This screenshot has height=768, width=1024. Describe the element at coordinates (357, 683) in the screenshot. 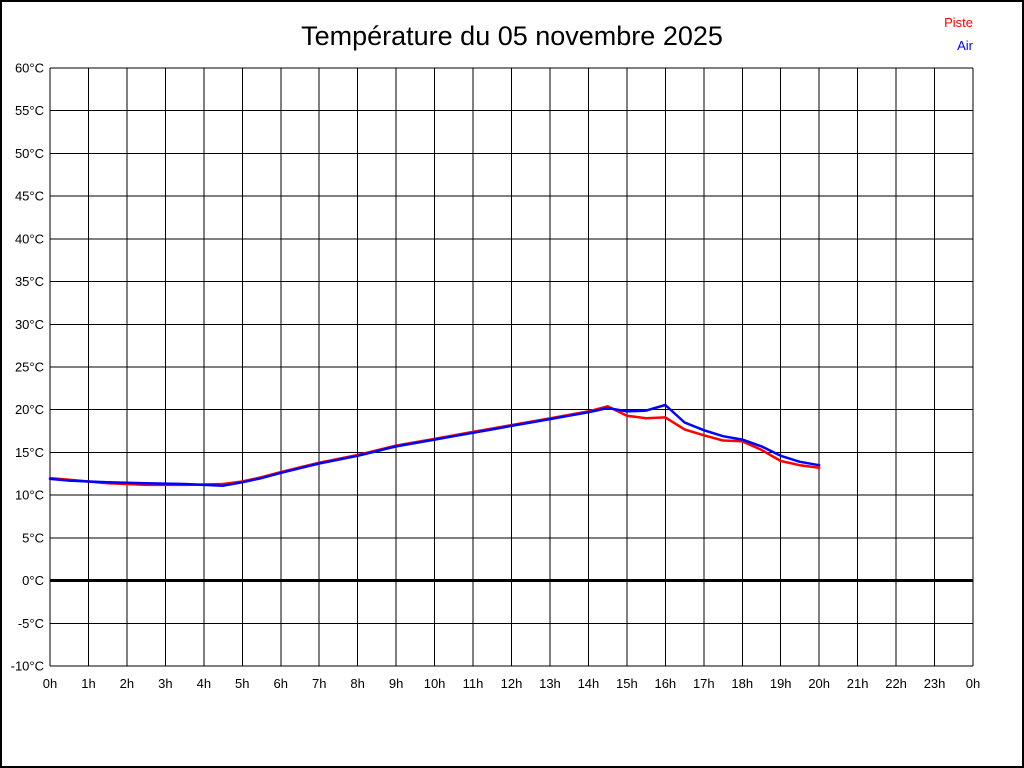

I see `x-axis-tick-label: 8h` at that location.